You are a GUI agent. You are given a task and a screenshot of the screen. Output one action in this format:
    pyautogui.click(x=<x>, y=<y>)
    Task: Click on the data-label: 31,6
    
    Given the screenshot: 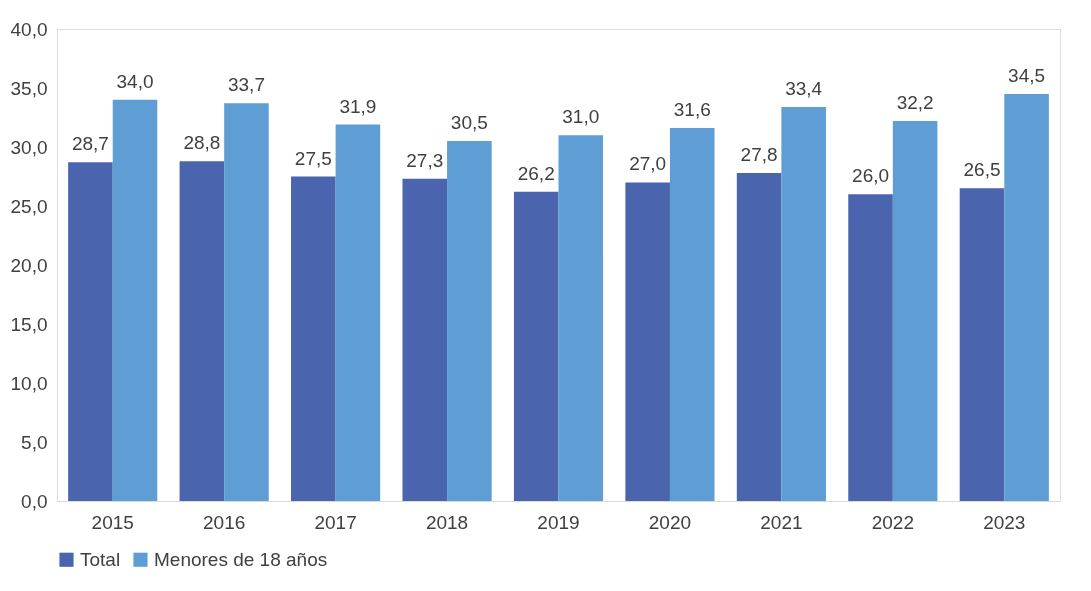 What is the action you would take?
    pyautogui.click(x=692, y=110)
    